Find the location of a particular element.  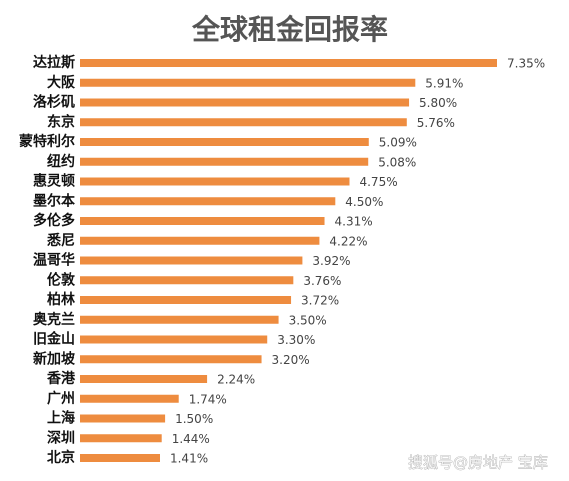

category-label: 悉尼 is located at coordinates (60, 240).